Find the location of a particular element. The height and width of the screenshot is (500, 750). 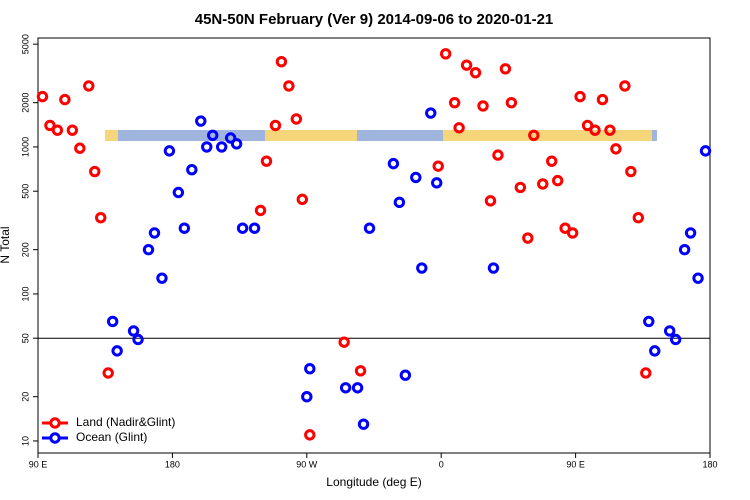

x-tick-label: 90 W is located at coordinates (307, 464).